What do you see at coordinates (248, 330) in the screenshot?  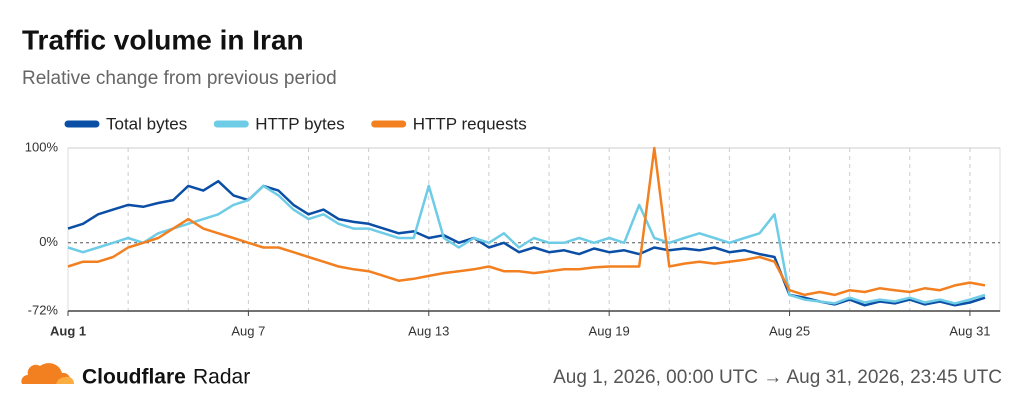 I see `x-tick-label: Aug 7` at bounding box center [248, 330].